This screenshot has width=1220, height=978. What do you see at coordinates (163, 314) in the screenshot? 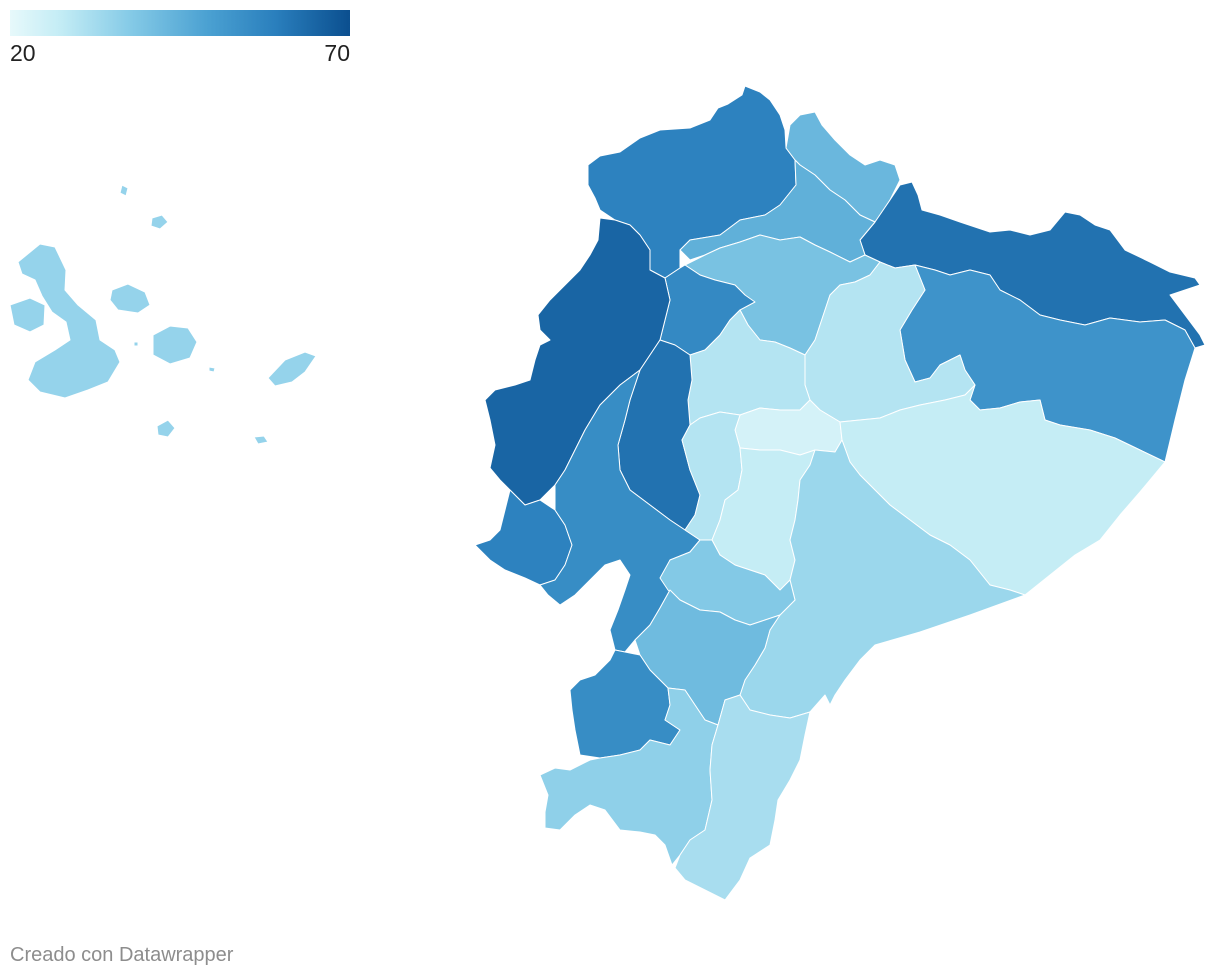
I see `region-galapagos` at bounding box center [163, 314].